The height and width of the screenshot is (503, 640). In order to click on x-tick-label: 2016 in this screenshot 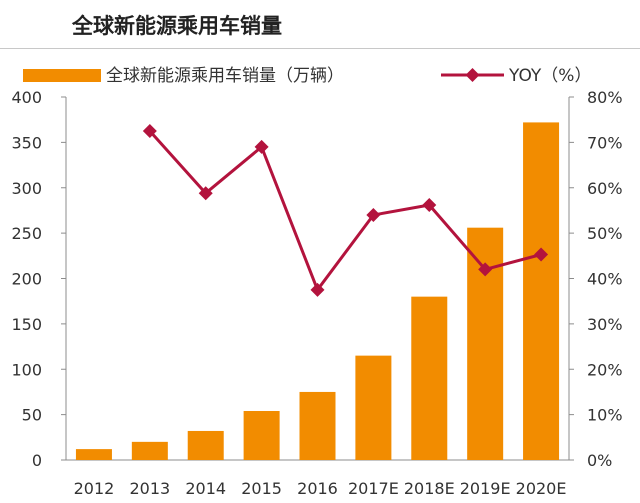, I will do `click(317, 488)`.